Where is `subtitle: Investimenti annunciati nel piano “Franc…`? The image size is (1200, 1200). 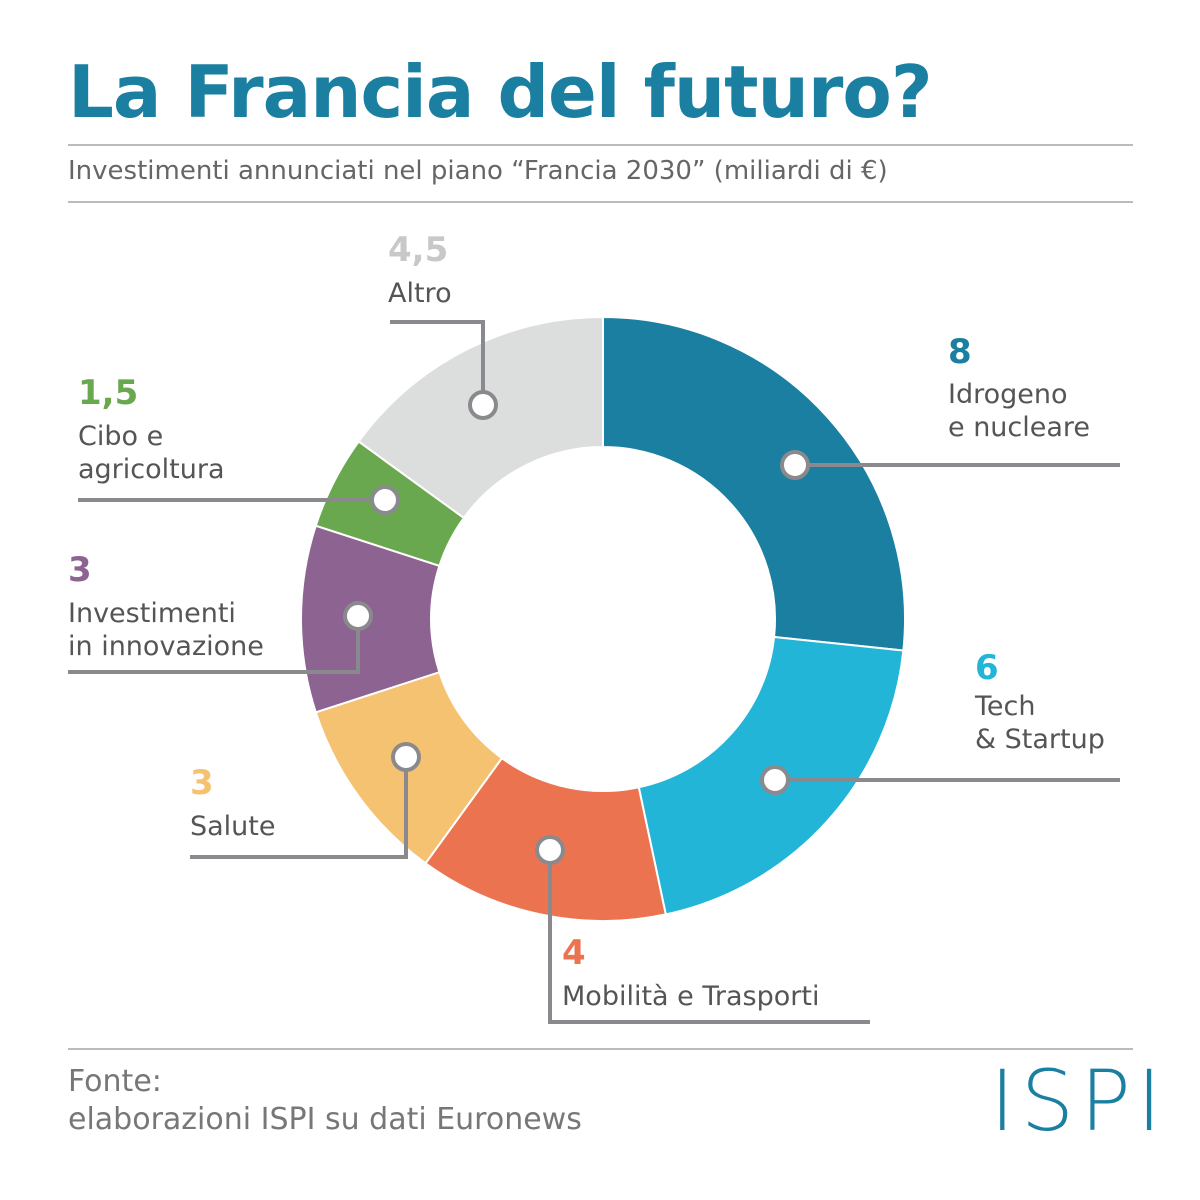
subtitle: Investimenti annunciati nel piano “Franc… is located at coordinates (478, 171).